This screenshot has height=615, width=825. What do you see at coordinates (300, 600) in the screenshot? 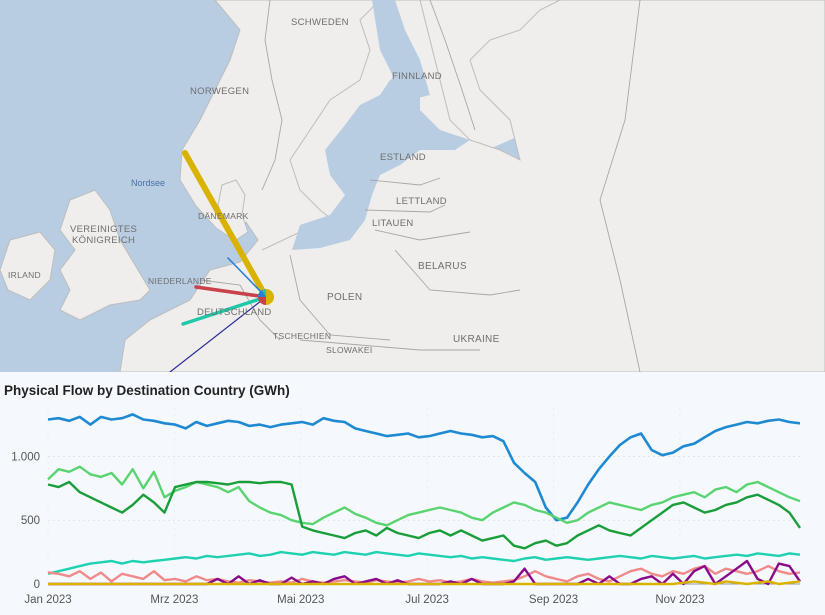
I see `x-tick-label: Mai 2023` at bounding box center [300, 600].